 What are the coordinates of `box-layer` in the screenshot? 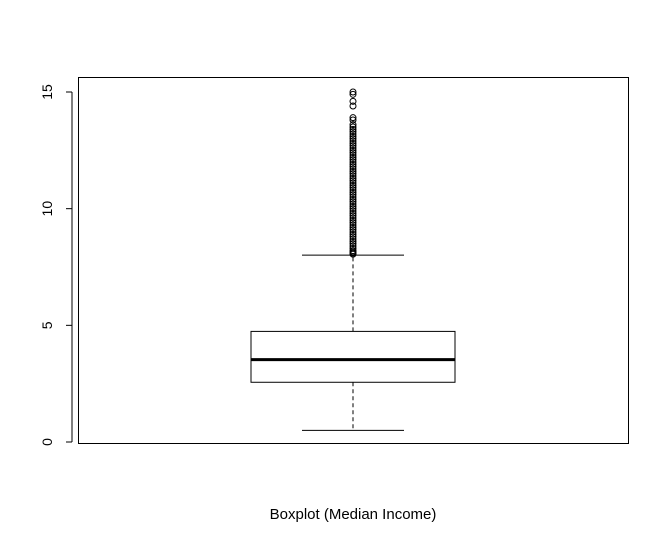 It's located at (353, 342).